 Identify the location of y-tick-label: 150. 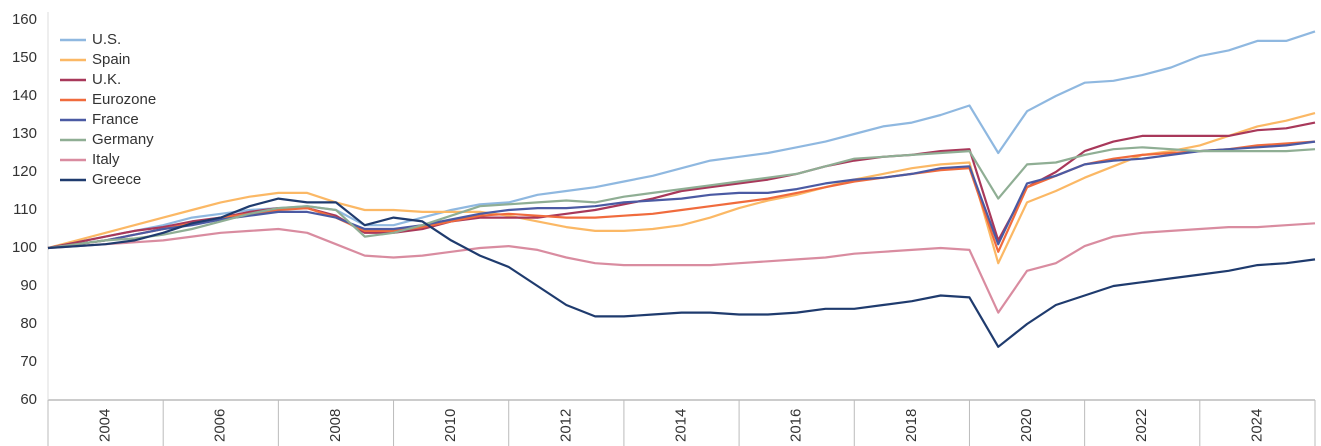
(24, 57).